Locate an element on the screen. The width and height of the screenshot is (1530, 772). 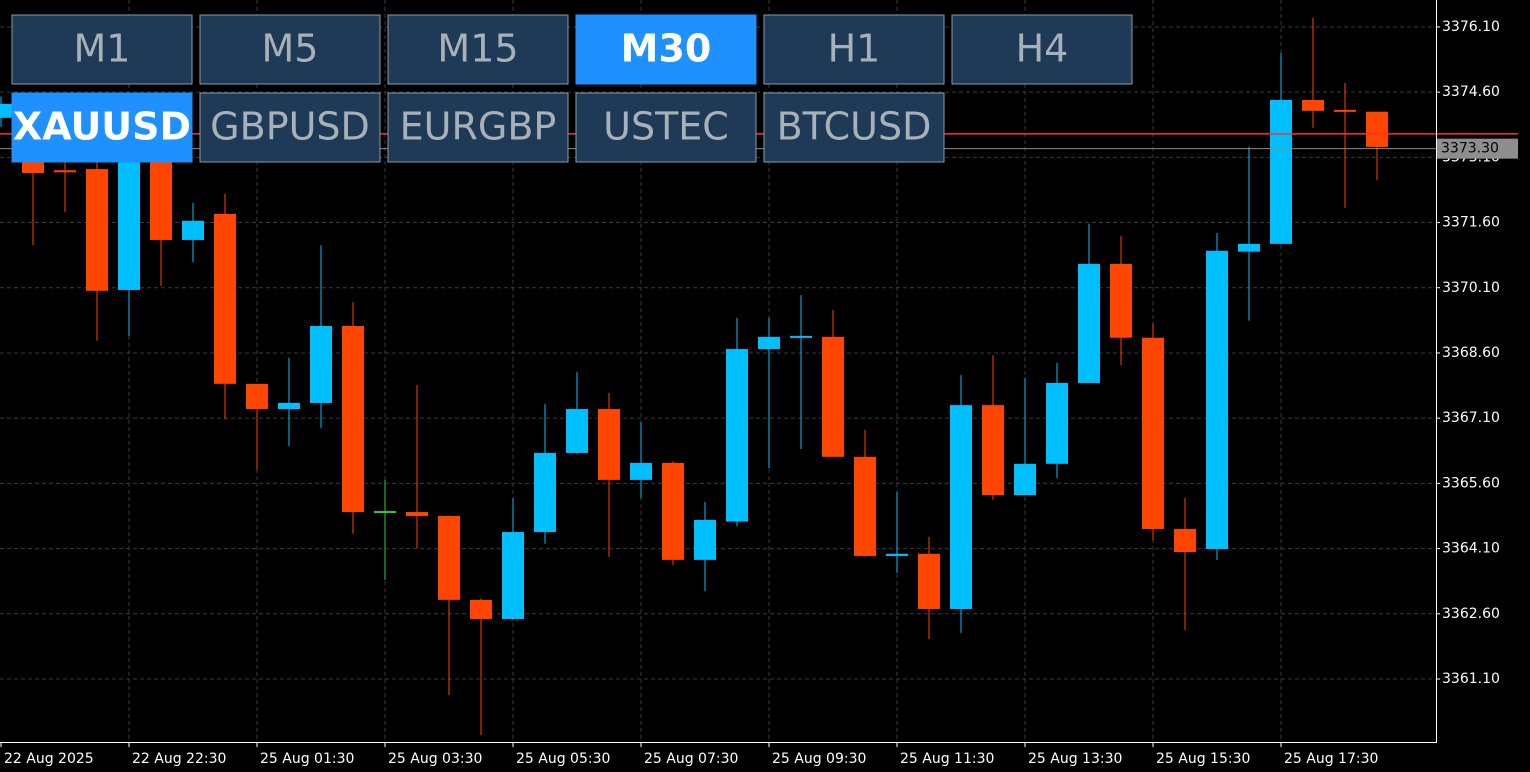
y-tick-label: 3364.10 is located at coordinates (1471, 549).